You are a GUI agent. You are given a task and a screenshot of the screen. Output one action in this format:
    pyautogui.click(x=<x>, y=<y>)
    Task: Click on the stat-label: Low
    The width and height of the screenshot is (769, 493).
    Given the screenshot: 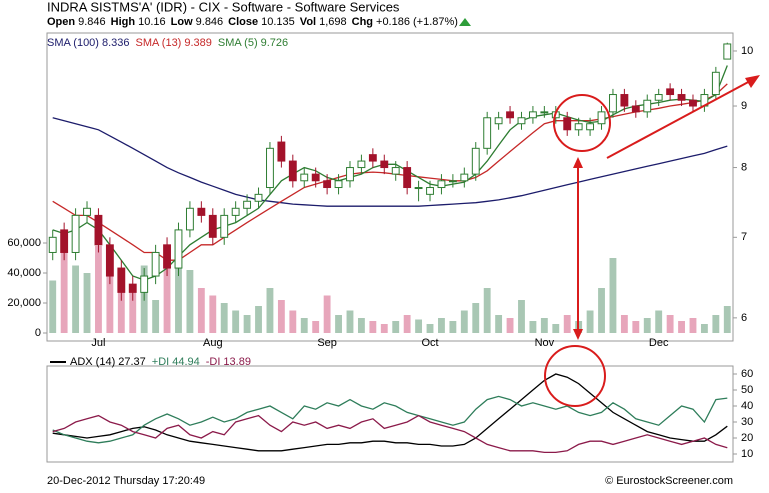 What is the action you would take?
    pyautogui.click(x=182, y=22)
    